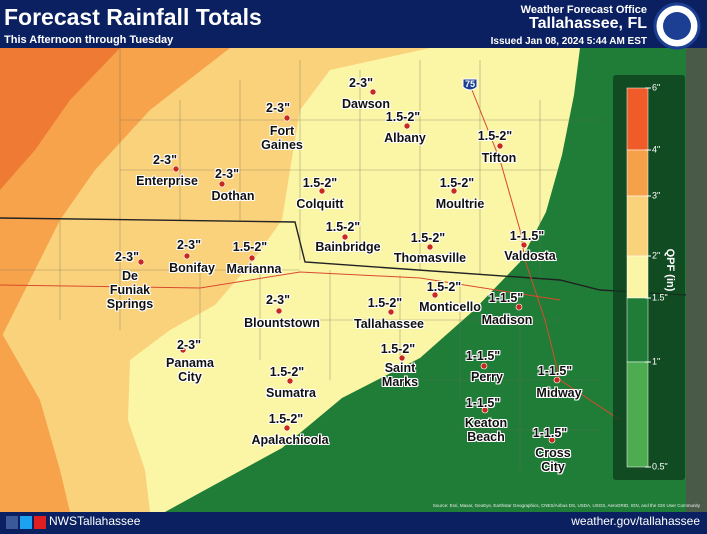 The width and height of the screenshot is (707, 534). I want to click on satellite-edge, so click(696, 280).